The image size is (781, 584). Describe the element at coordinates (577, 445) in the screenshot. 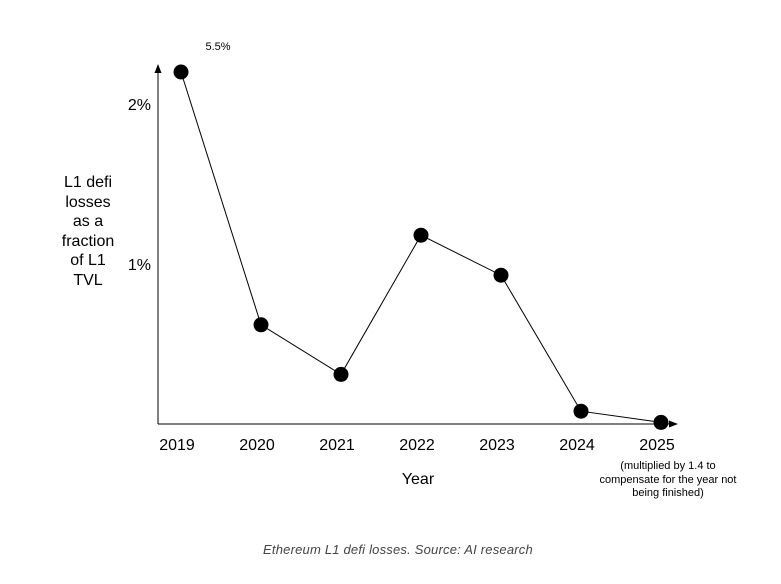

I see `x-tick-label: 2024` at that location.